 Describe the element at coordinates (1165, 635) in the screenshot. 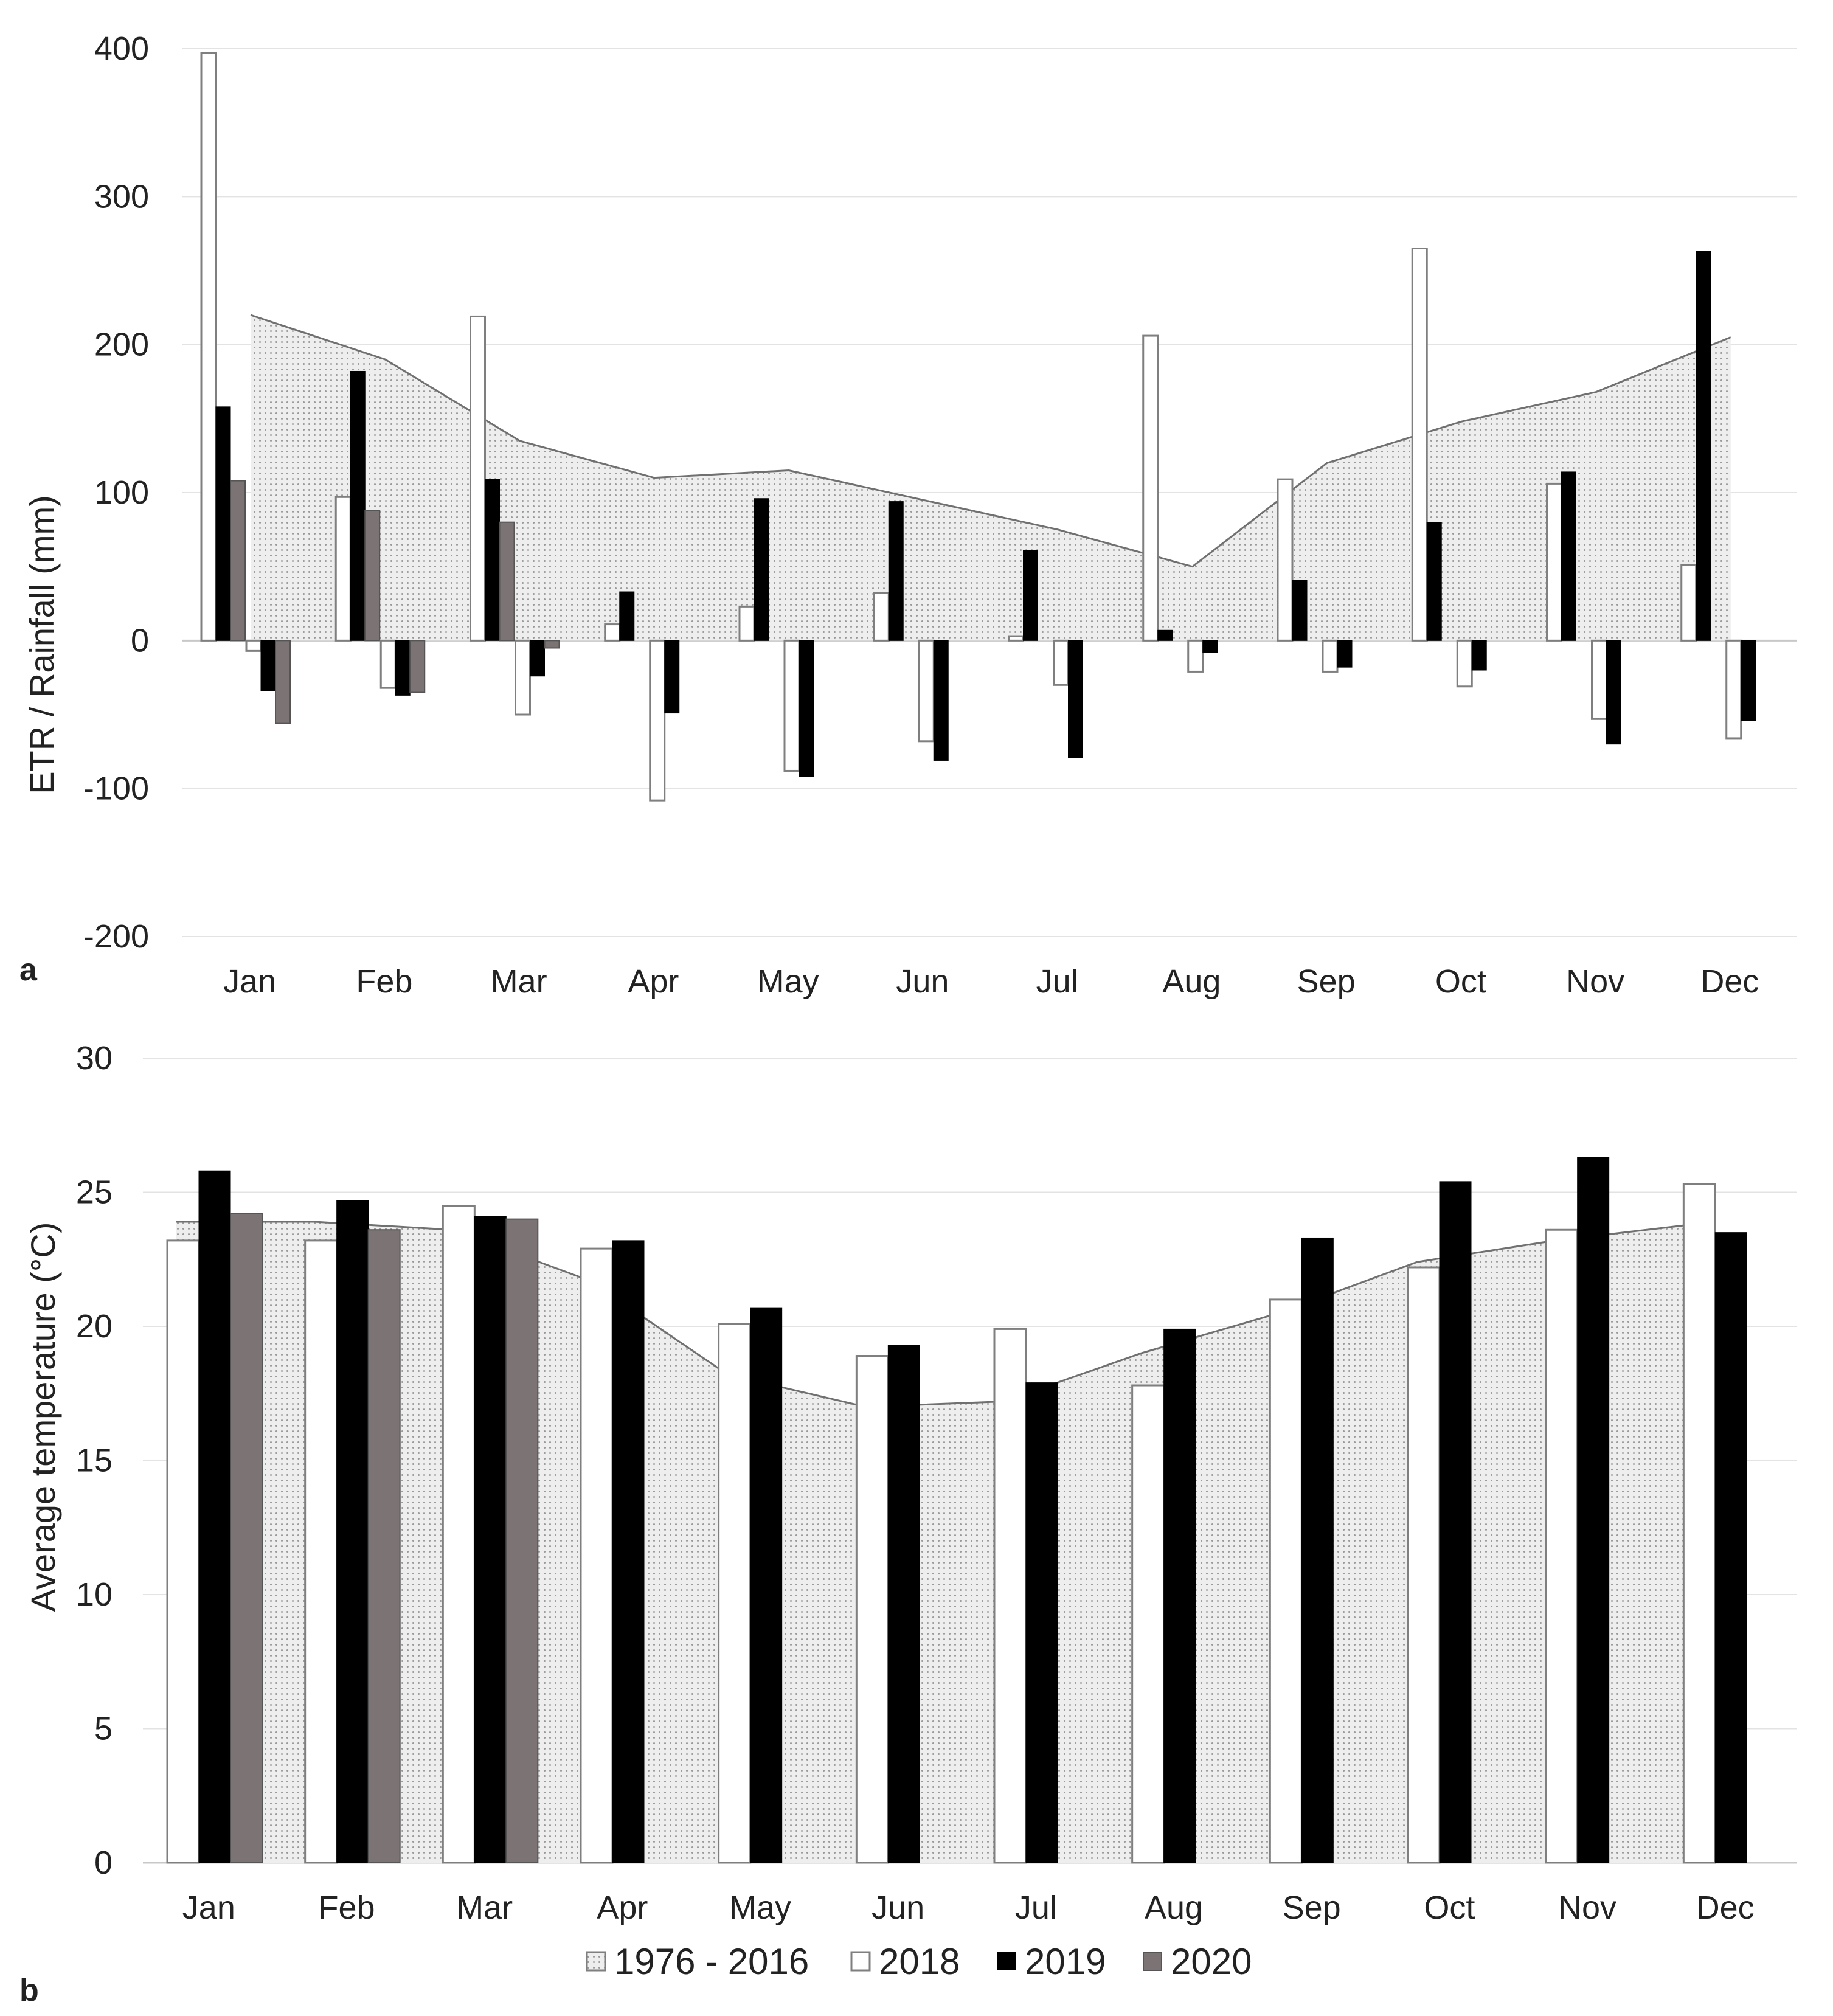

I see `bar-rainfall-2019-aug` at that location.